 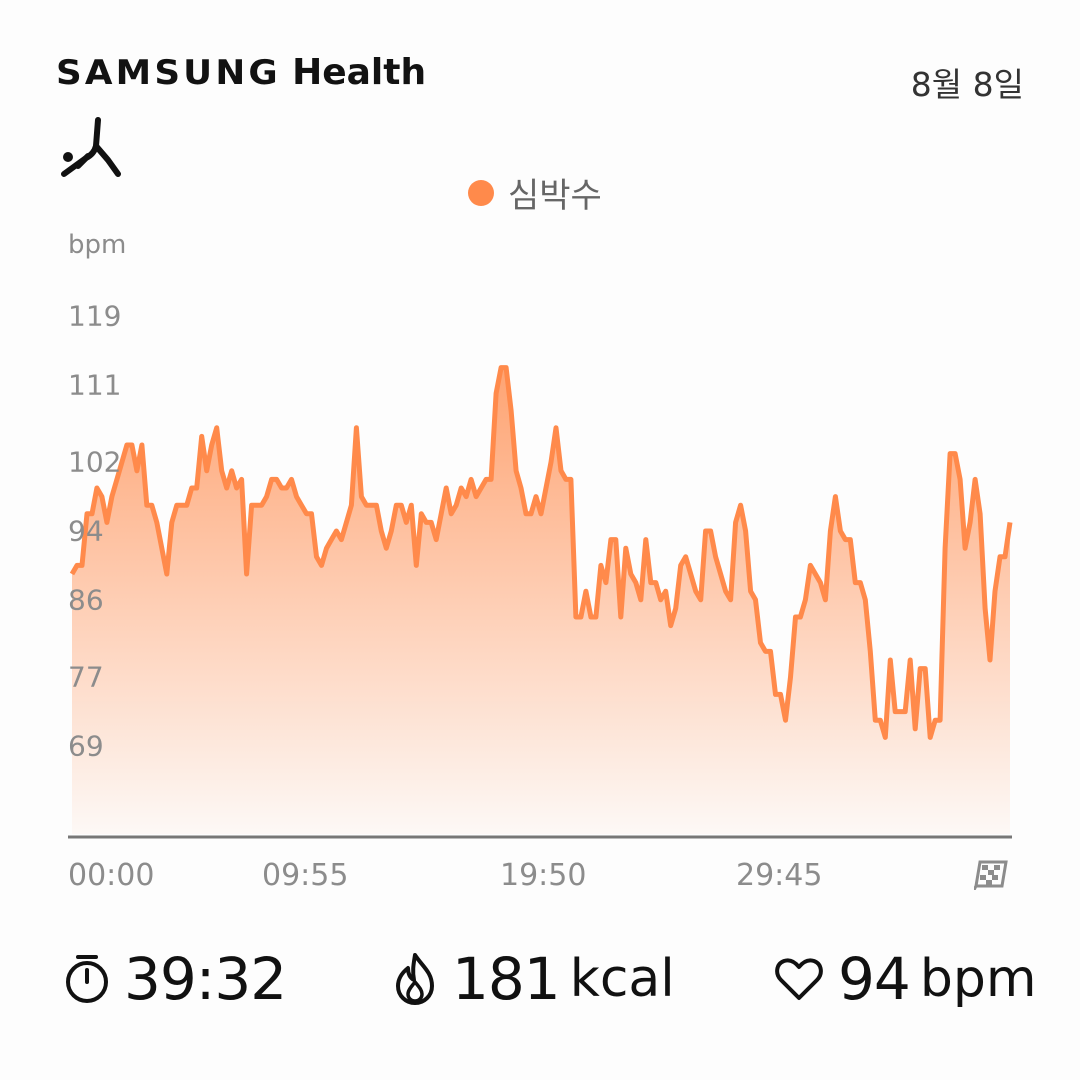 What do you see at coordinates (543, 875) in the screenshot?
I see `x-tick-label: 19:50` at bounding box center [543, 875].